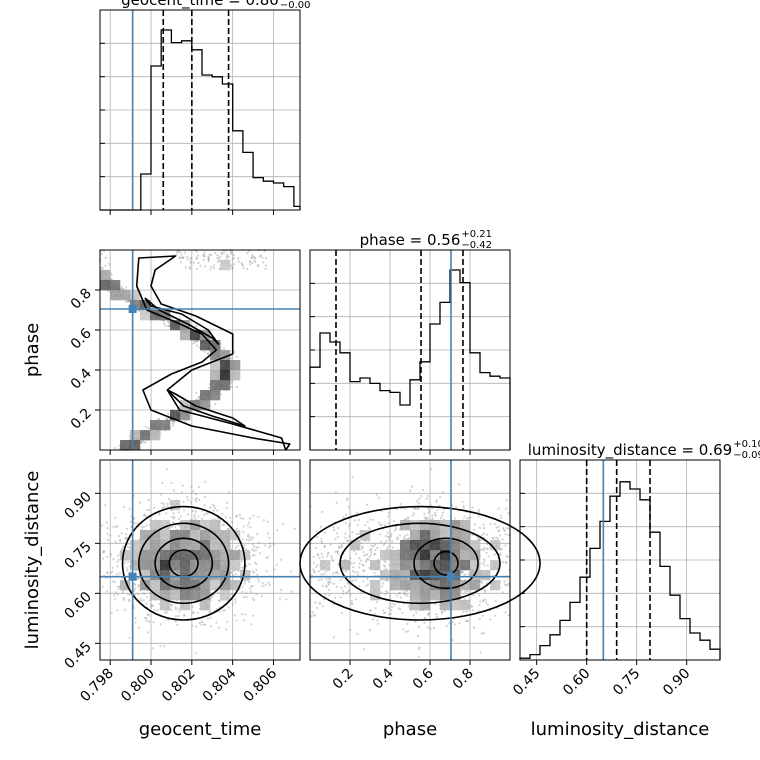 The width and height of the screenshot is (760, 760). What do you see at coordinates (463, 679) in the screenshot?
I see `x-tick-label-phase: 0.8` at bounding box center [463, 679].